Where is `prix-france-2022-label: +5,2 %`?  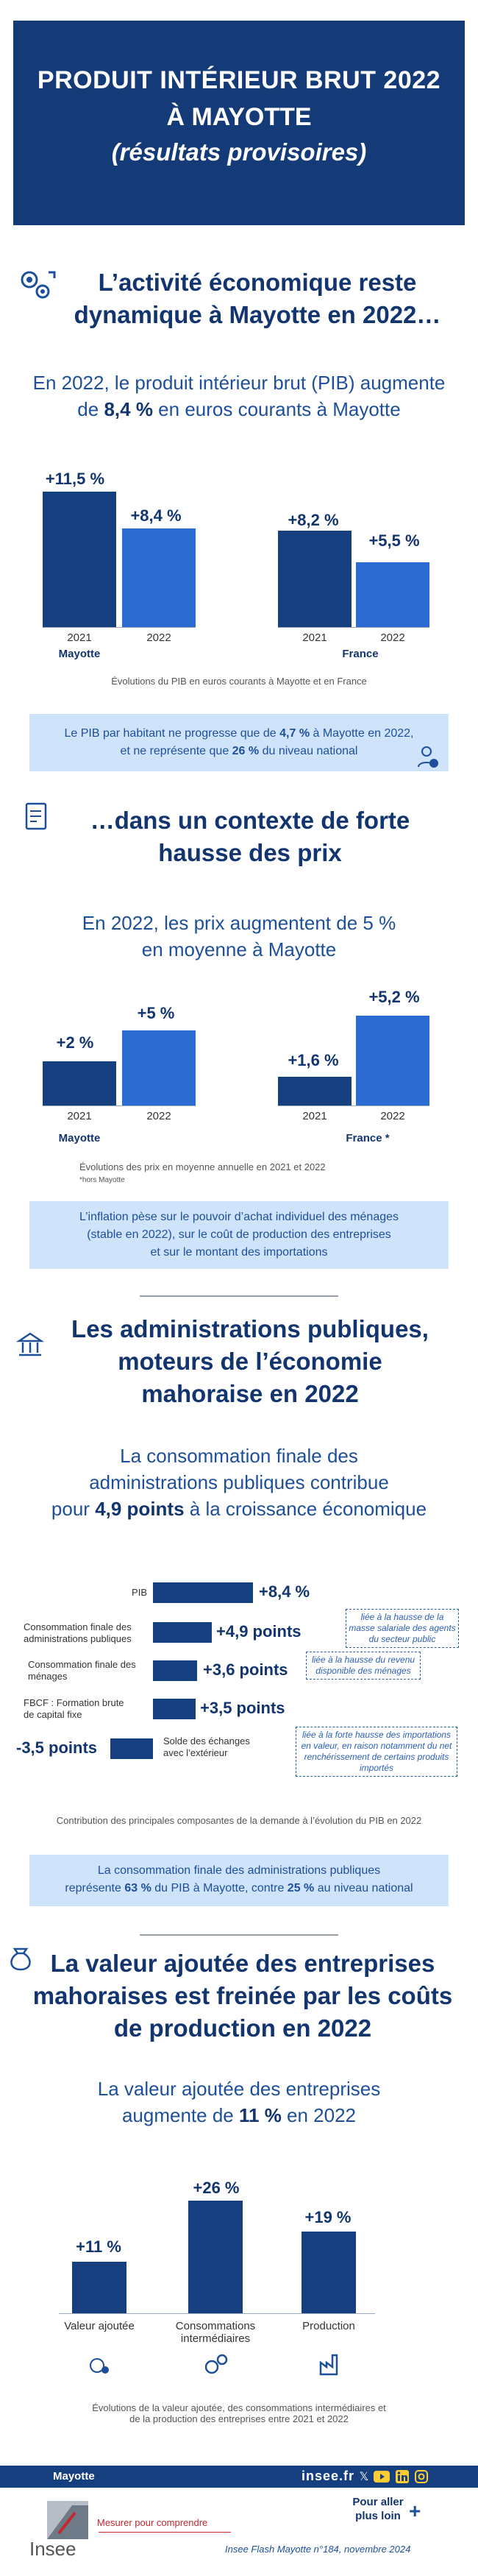 prix-france-2022-label: +5,2 % is located at coordinates (394, 997).